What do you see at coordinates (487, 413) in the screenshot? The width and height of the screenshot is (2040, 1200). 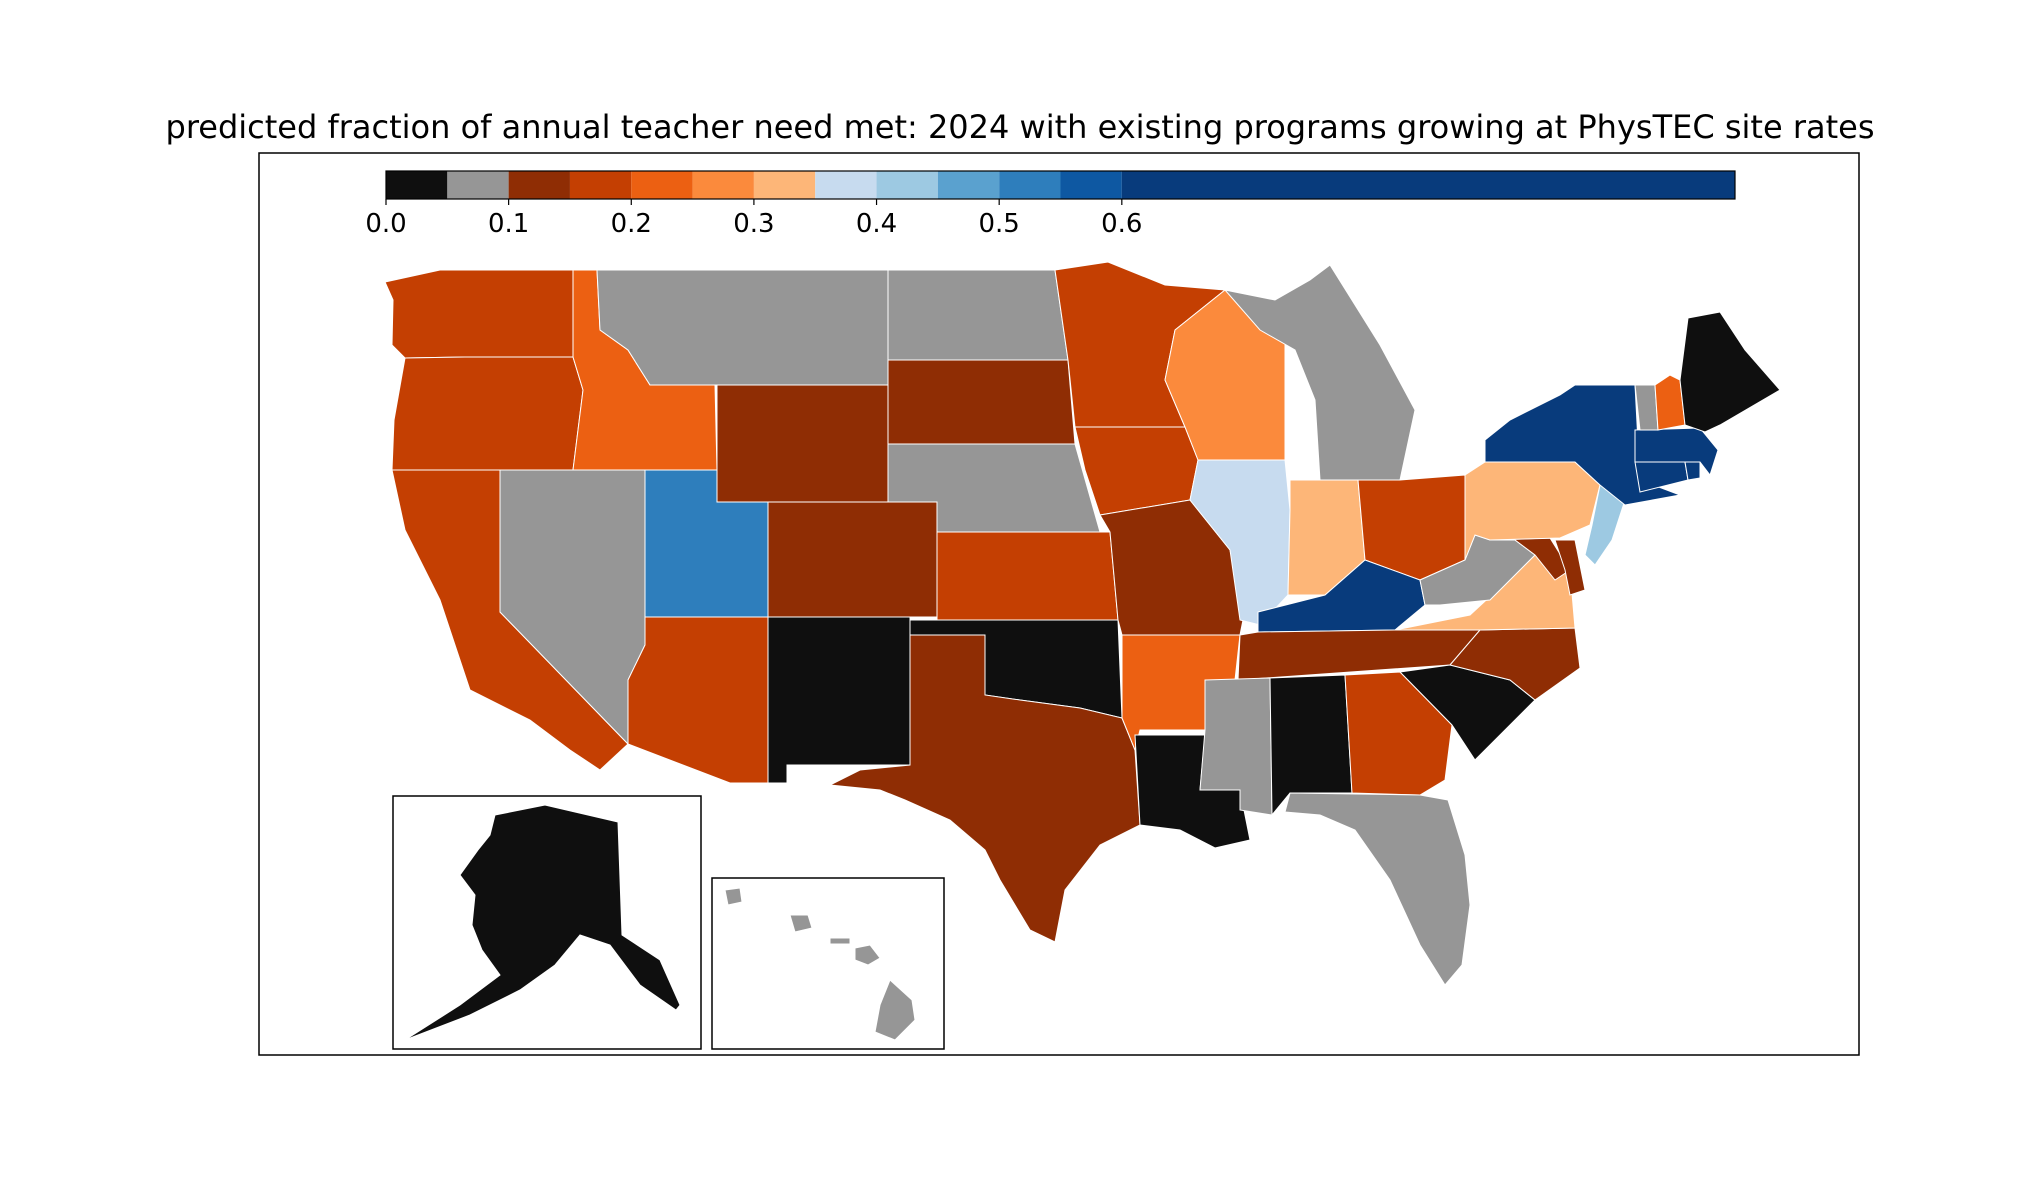 I see `state-oregon` at bounding box center [487, 413].